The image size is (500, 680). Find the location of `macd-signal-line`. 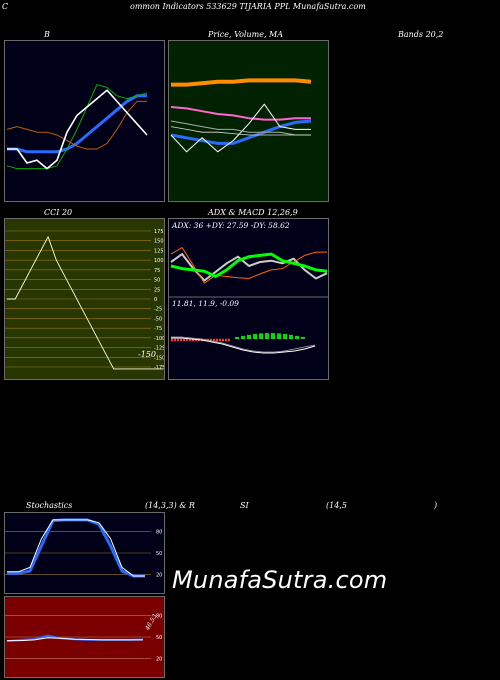

macd-signal-line is located at coordinates (243, 344).